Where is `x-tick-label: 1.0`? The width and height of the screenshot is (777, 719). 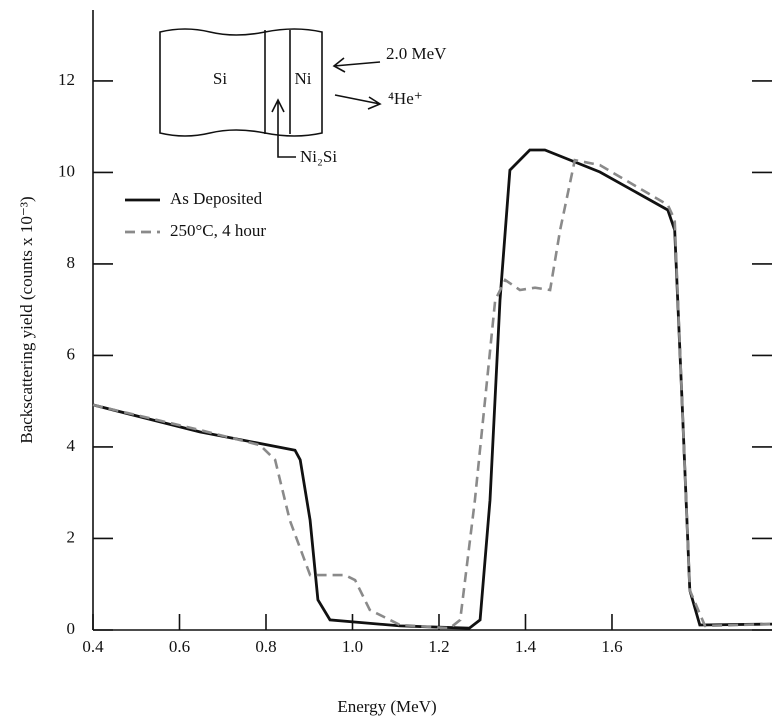
x-tick-label: 1.0 is located at coordinates (352, 646).